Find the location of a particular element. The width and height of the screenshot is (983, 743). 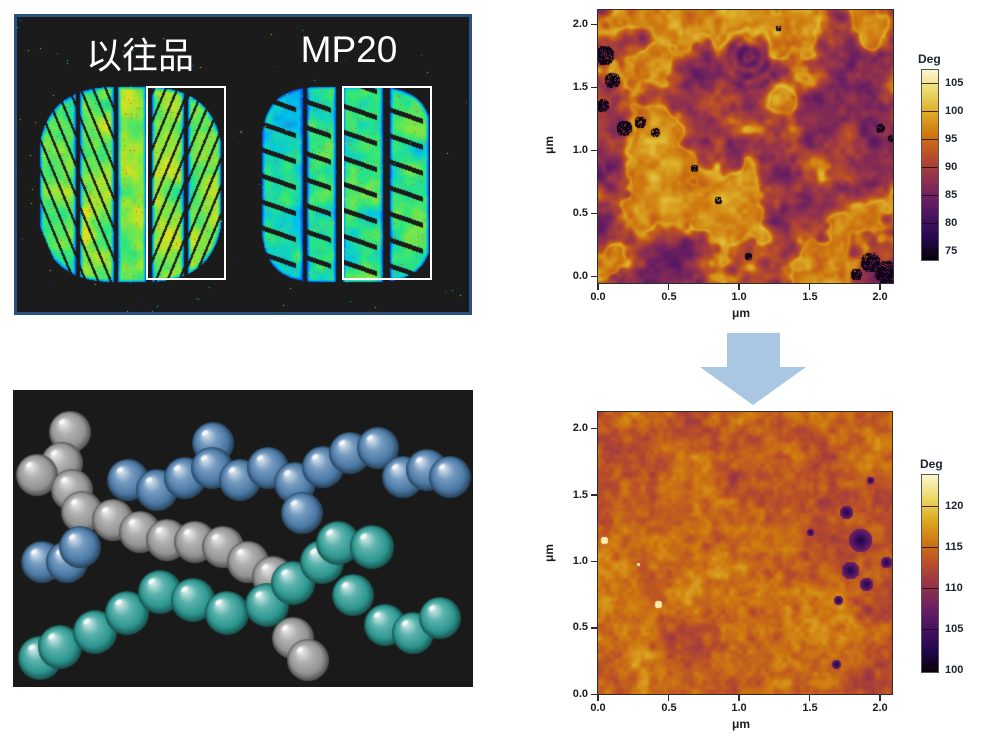

colorbar-tick: 115 is located at coordinates (954, 547).